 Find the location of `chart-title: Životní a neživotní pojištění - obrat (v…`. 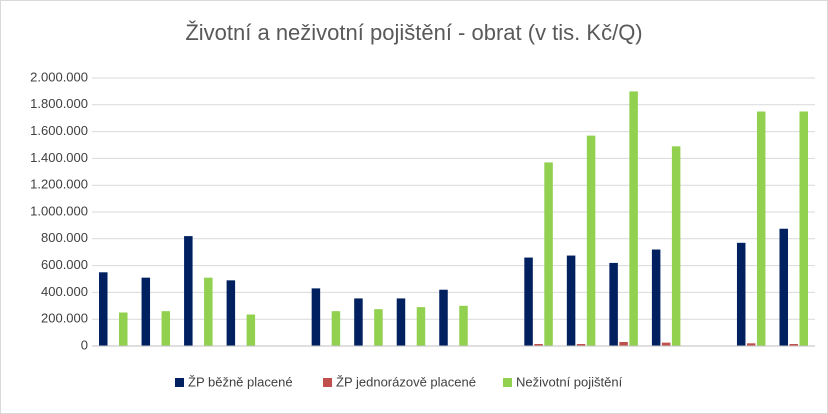

chart-title: Životní a neživotní pojištění - obrat (v… is located at coordinates (413, 32).